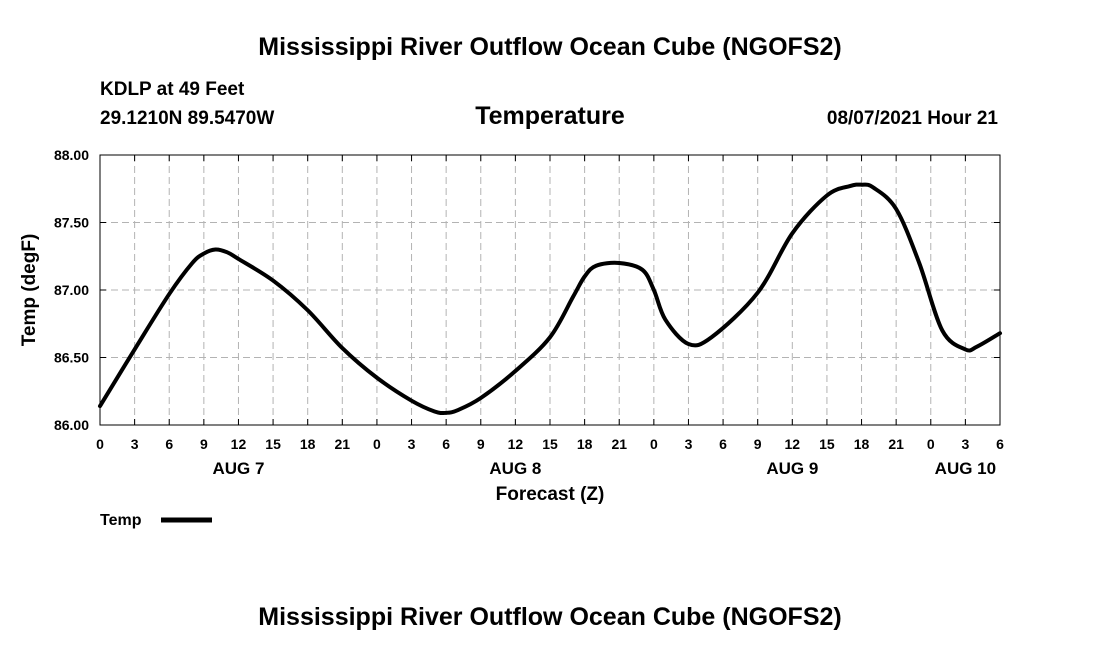 Image resolution: width=1100 pixels, height=650 pixels. I want to click on y-axis-label: Temp (degF), so click(29, 290).